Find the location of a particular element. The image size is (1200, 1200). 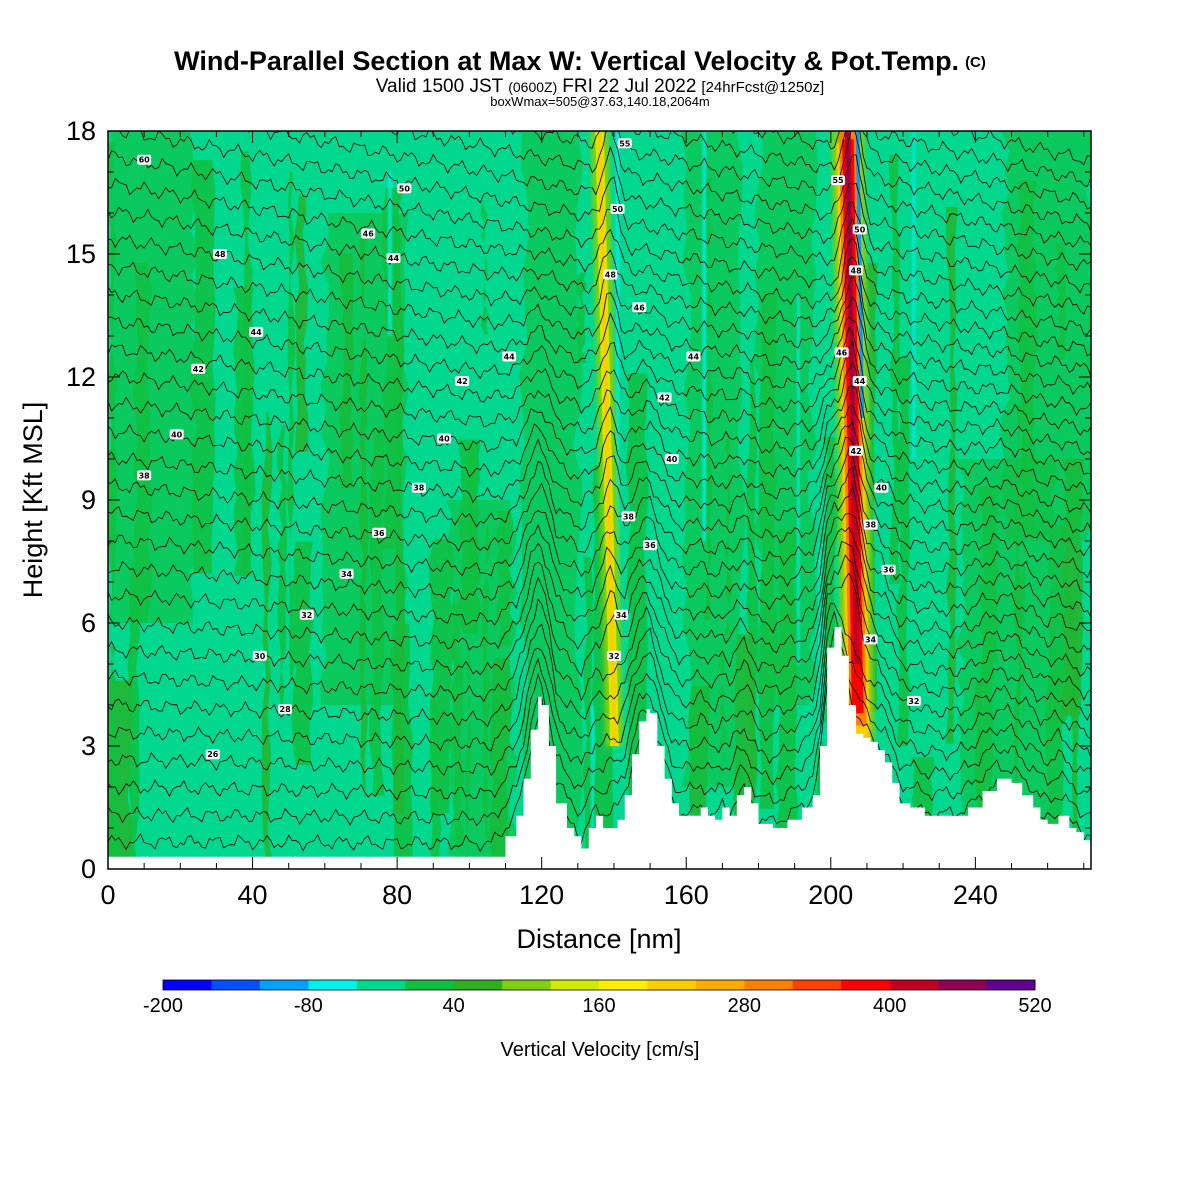

theta-label-text: 34 is located at coordinates (622, 615).